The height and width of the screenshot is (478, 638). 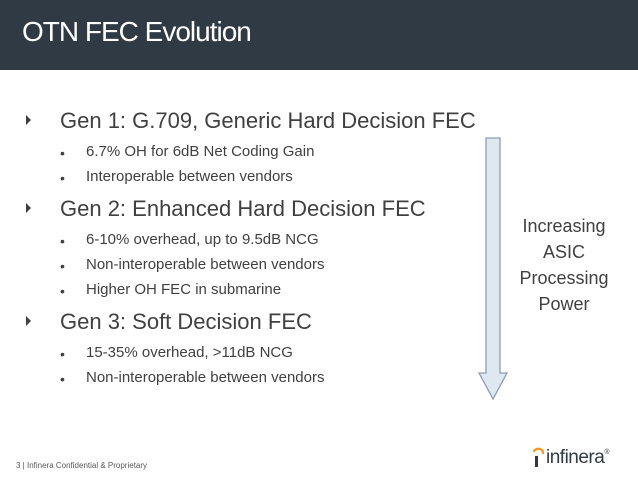 I want to click on bullet-text: Gen 2: Enhanced Hard Decision FEC, so click(x=243, y=208).